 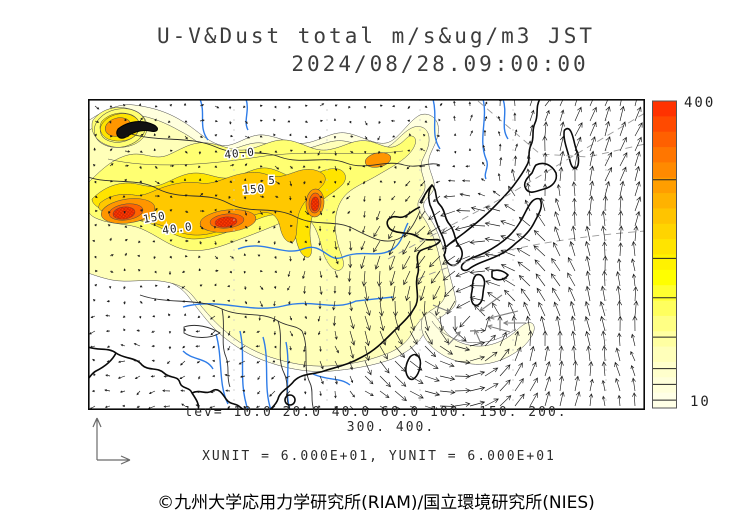 What do you see at coordinates (137, 130) in the screenshot?
I see `lake` at bounding box center [137, 130].